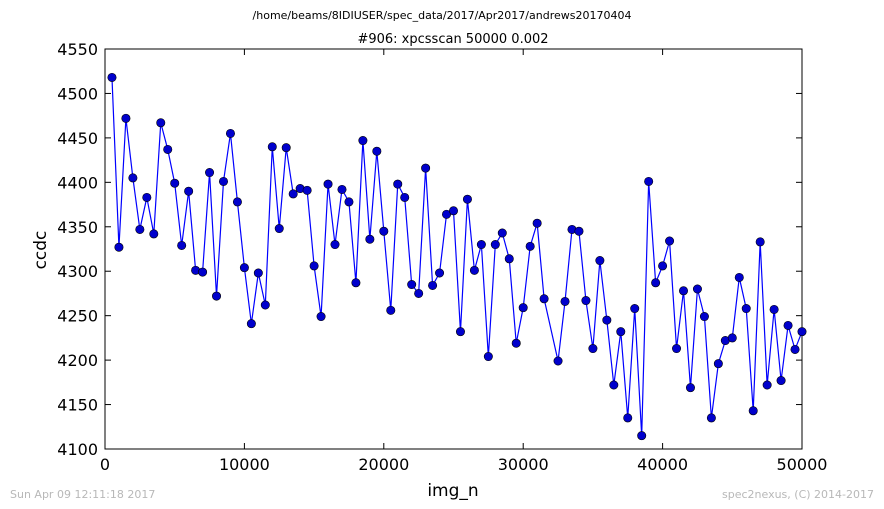 Image resolution: width=884 pixels, height=509 pixels. What do you see at coordinates (452, 39) in the screenshot?
I see `chart-title: #906: xpcsscan 50000 0.002` at bounding box center [452, 39].